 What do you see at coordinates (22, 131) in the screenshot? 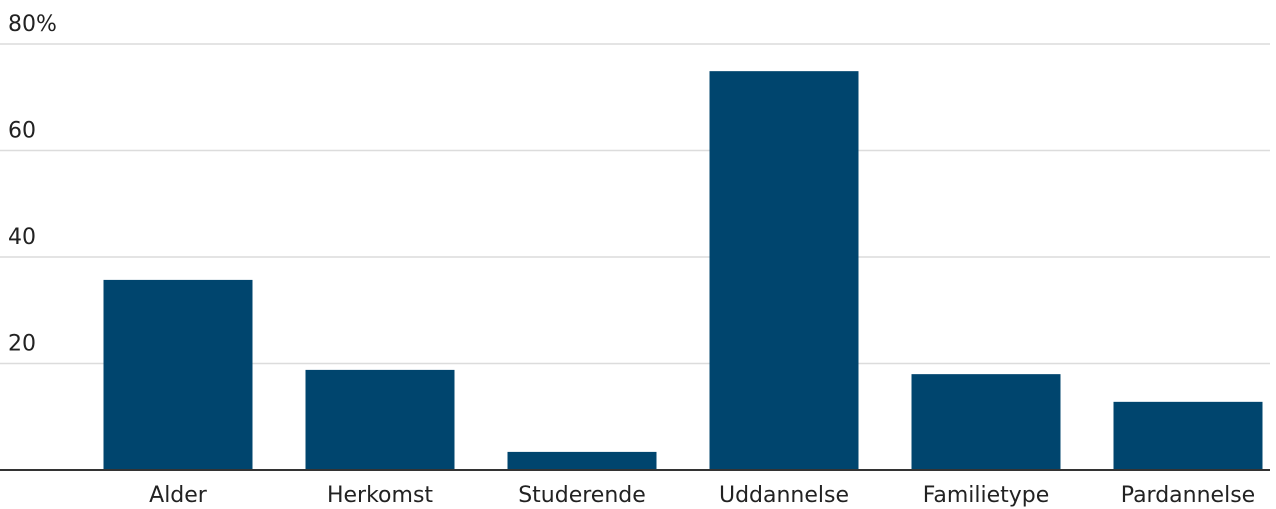
I see `y-tick-label: 60` at bounding box center [22, 131].